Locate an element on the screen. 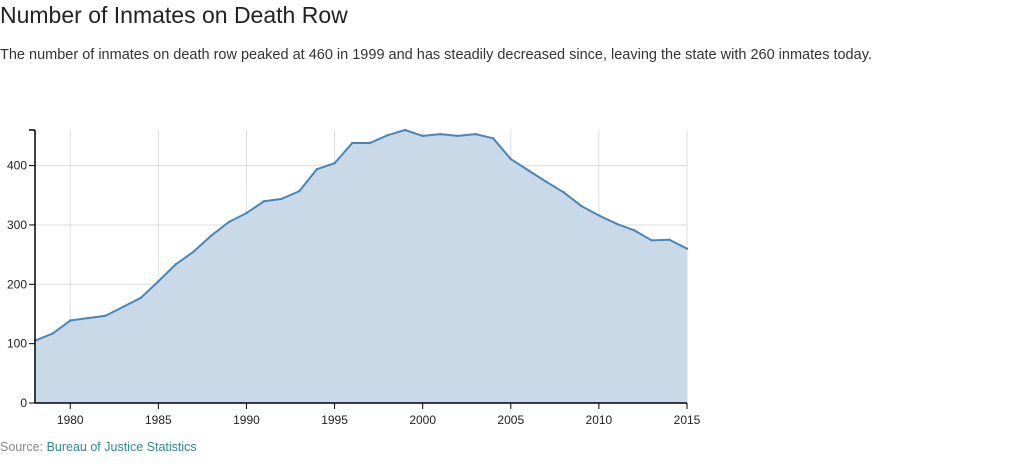 This screenshot has height=471, width=1024. x-tick-label: 1985 is located at coordinates (158, 420).